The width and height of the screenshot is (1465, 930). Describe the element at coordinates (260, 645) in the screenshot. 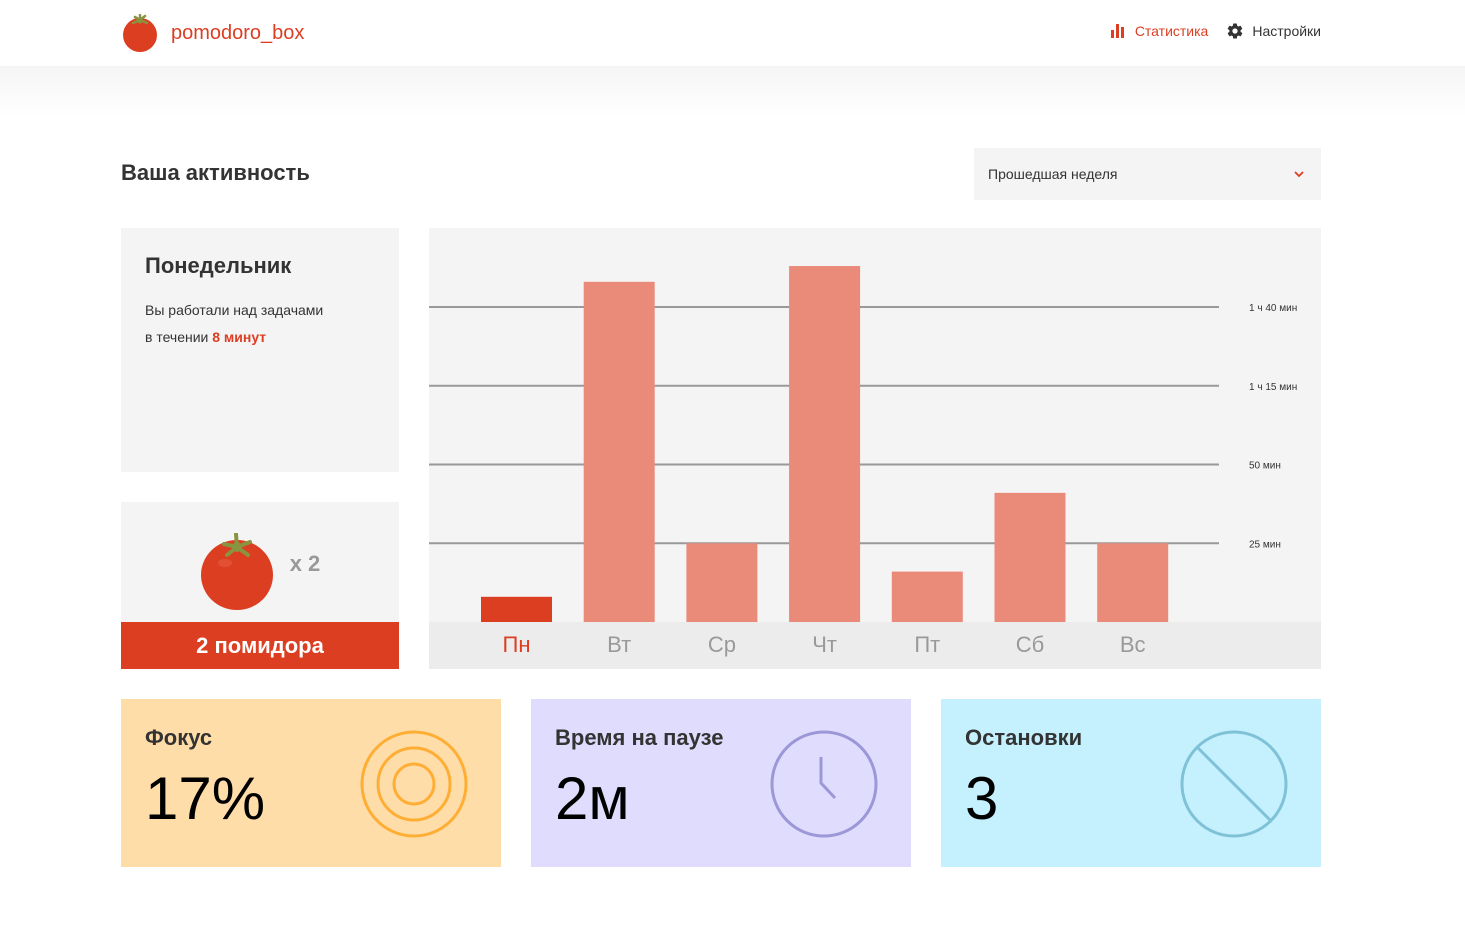

I see `tomato-count-footer: 2 помидора` at that location.